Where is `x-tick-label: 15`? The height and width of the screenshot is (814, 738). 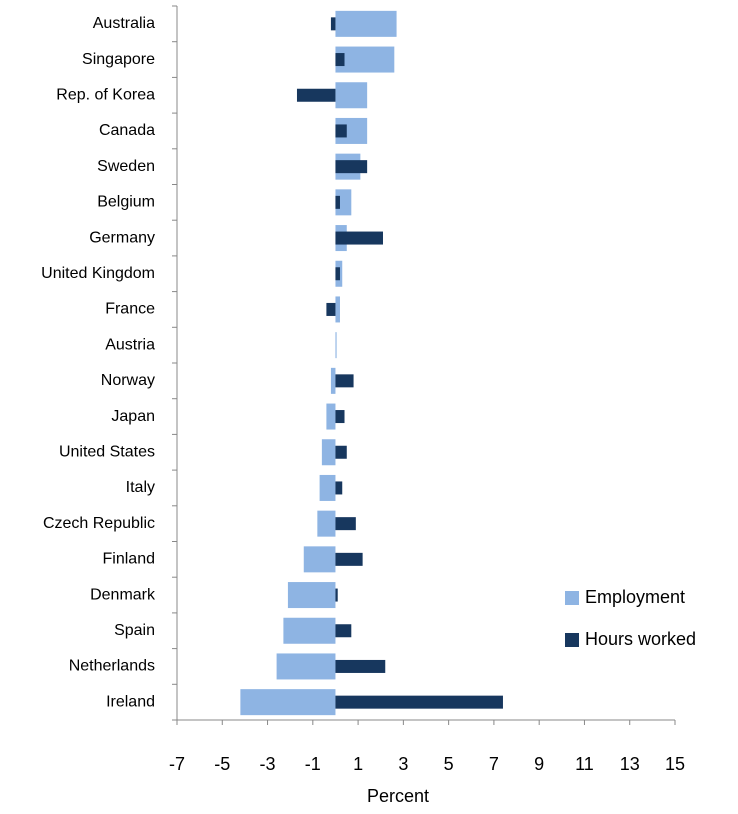
x-tick-label: 15 is located at coordinates (675, 764).